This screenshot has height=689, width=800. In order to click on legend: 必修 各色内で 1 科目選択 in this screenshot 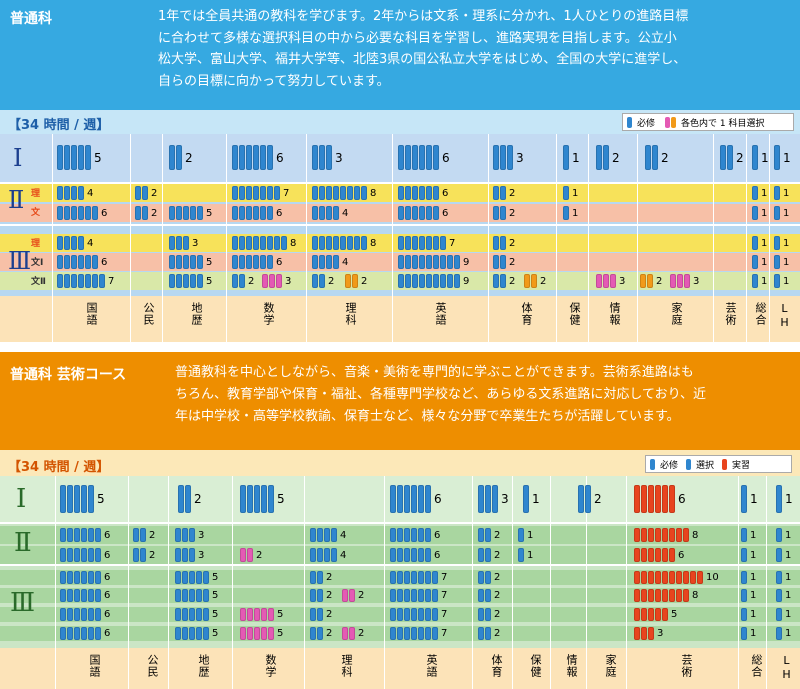, I will do `click(708, 122)`.